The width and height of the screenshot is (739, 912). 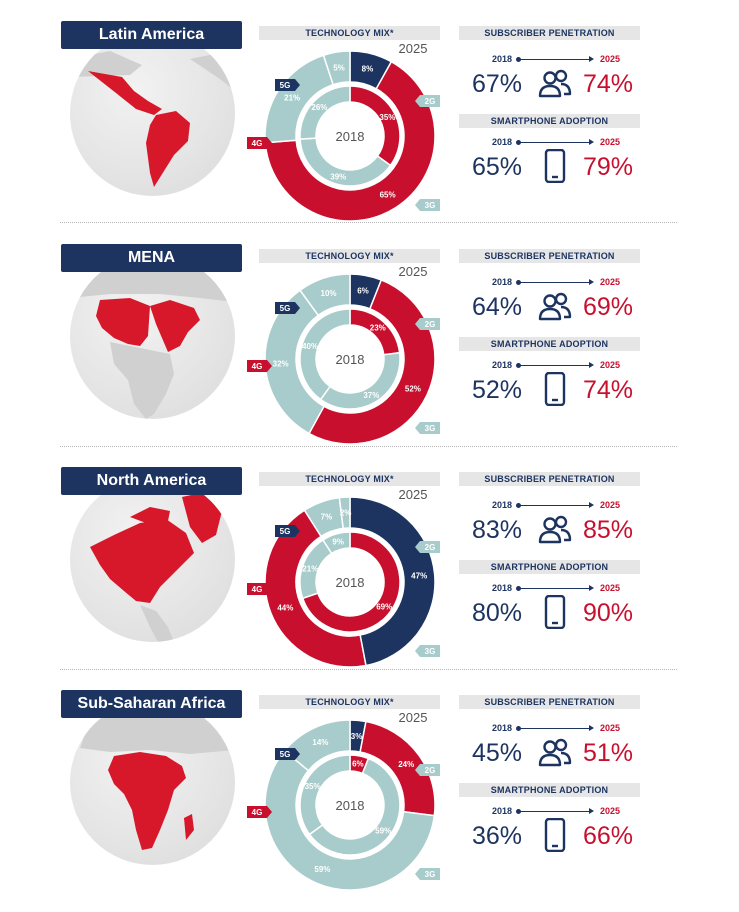 I want to click on region-title: Latin America, so click(x=151, y=35).